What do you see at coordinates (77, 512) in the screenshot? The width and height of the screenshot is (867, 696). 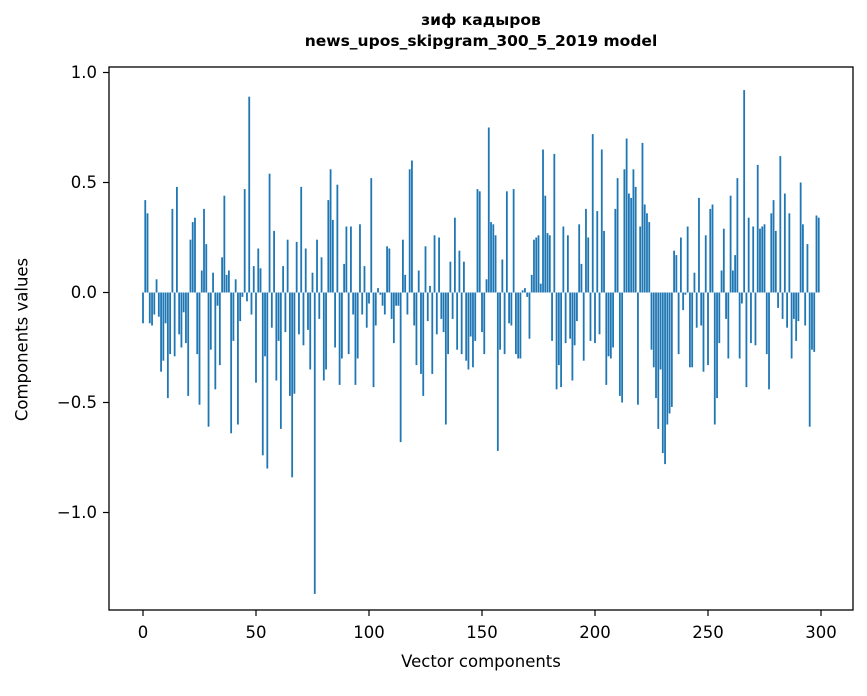 I see `y-tick-label: −1.0` at bounding box center [77, 512].